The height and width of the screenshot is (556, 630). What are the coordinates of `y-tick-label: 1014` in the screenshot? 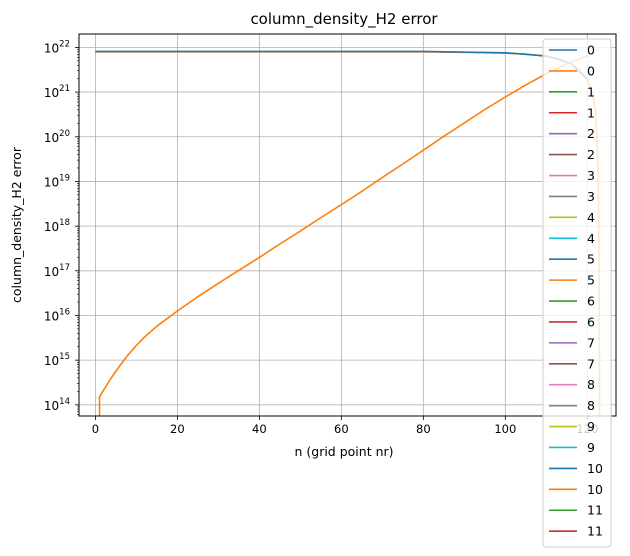 It's located at (57, 405).